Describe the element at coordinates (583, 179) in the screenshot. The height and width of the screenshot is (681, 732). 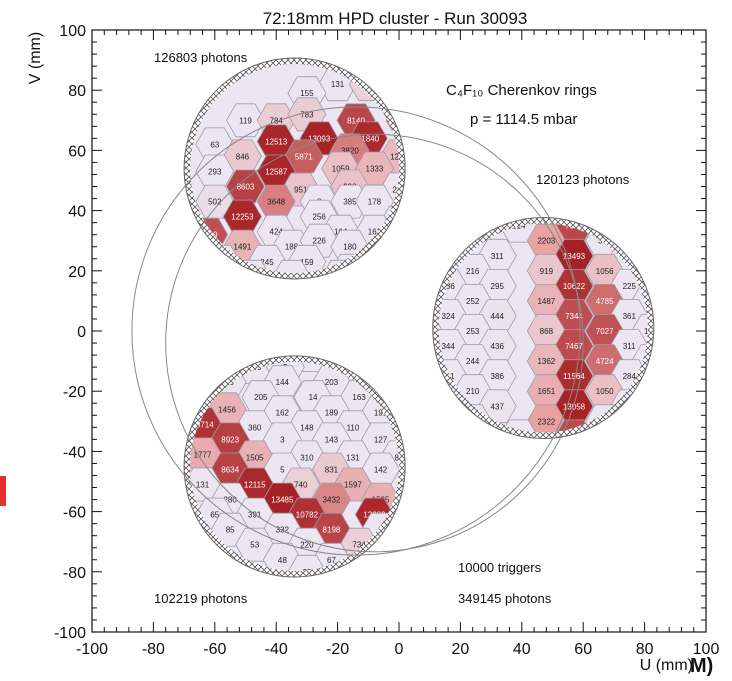
I see `photons-right-label: 120123 photons` at that location.